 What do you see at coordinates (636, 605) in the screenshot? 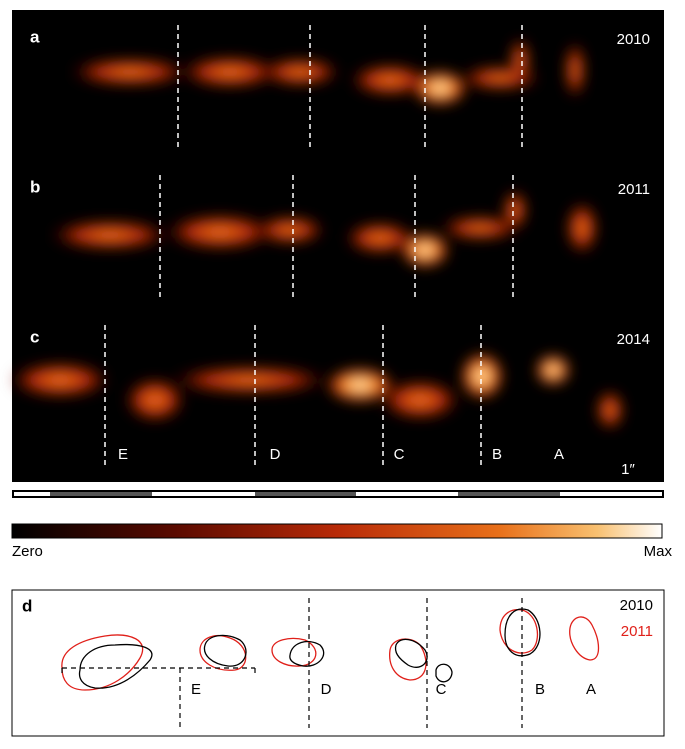
I see `legend-entry: 2010` at bounding box center [636, 605].